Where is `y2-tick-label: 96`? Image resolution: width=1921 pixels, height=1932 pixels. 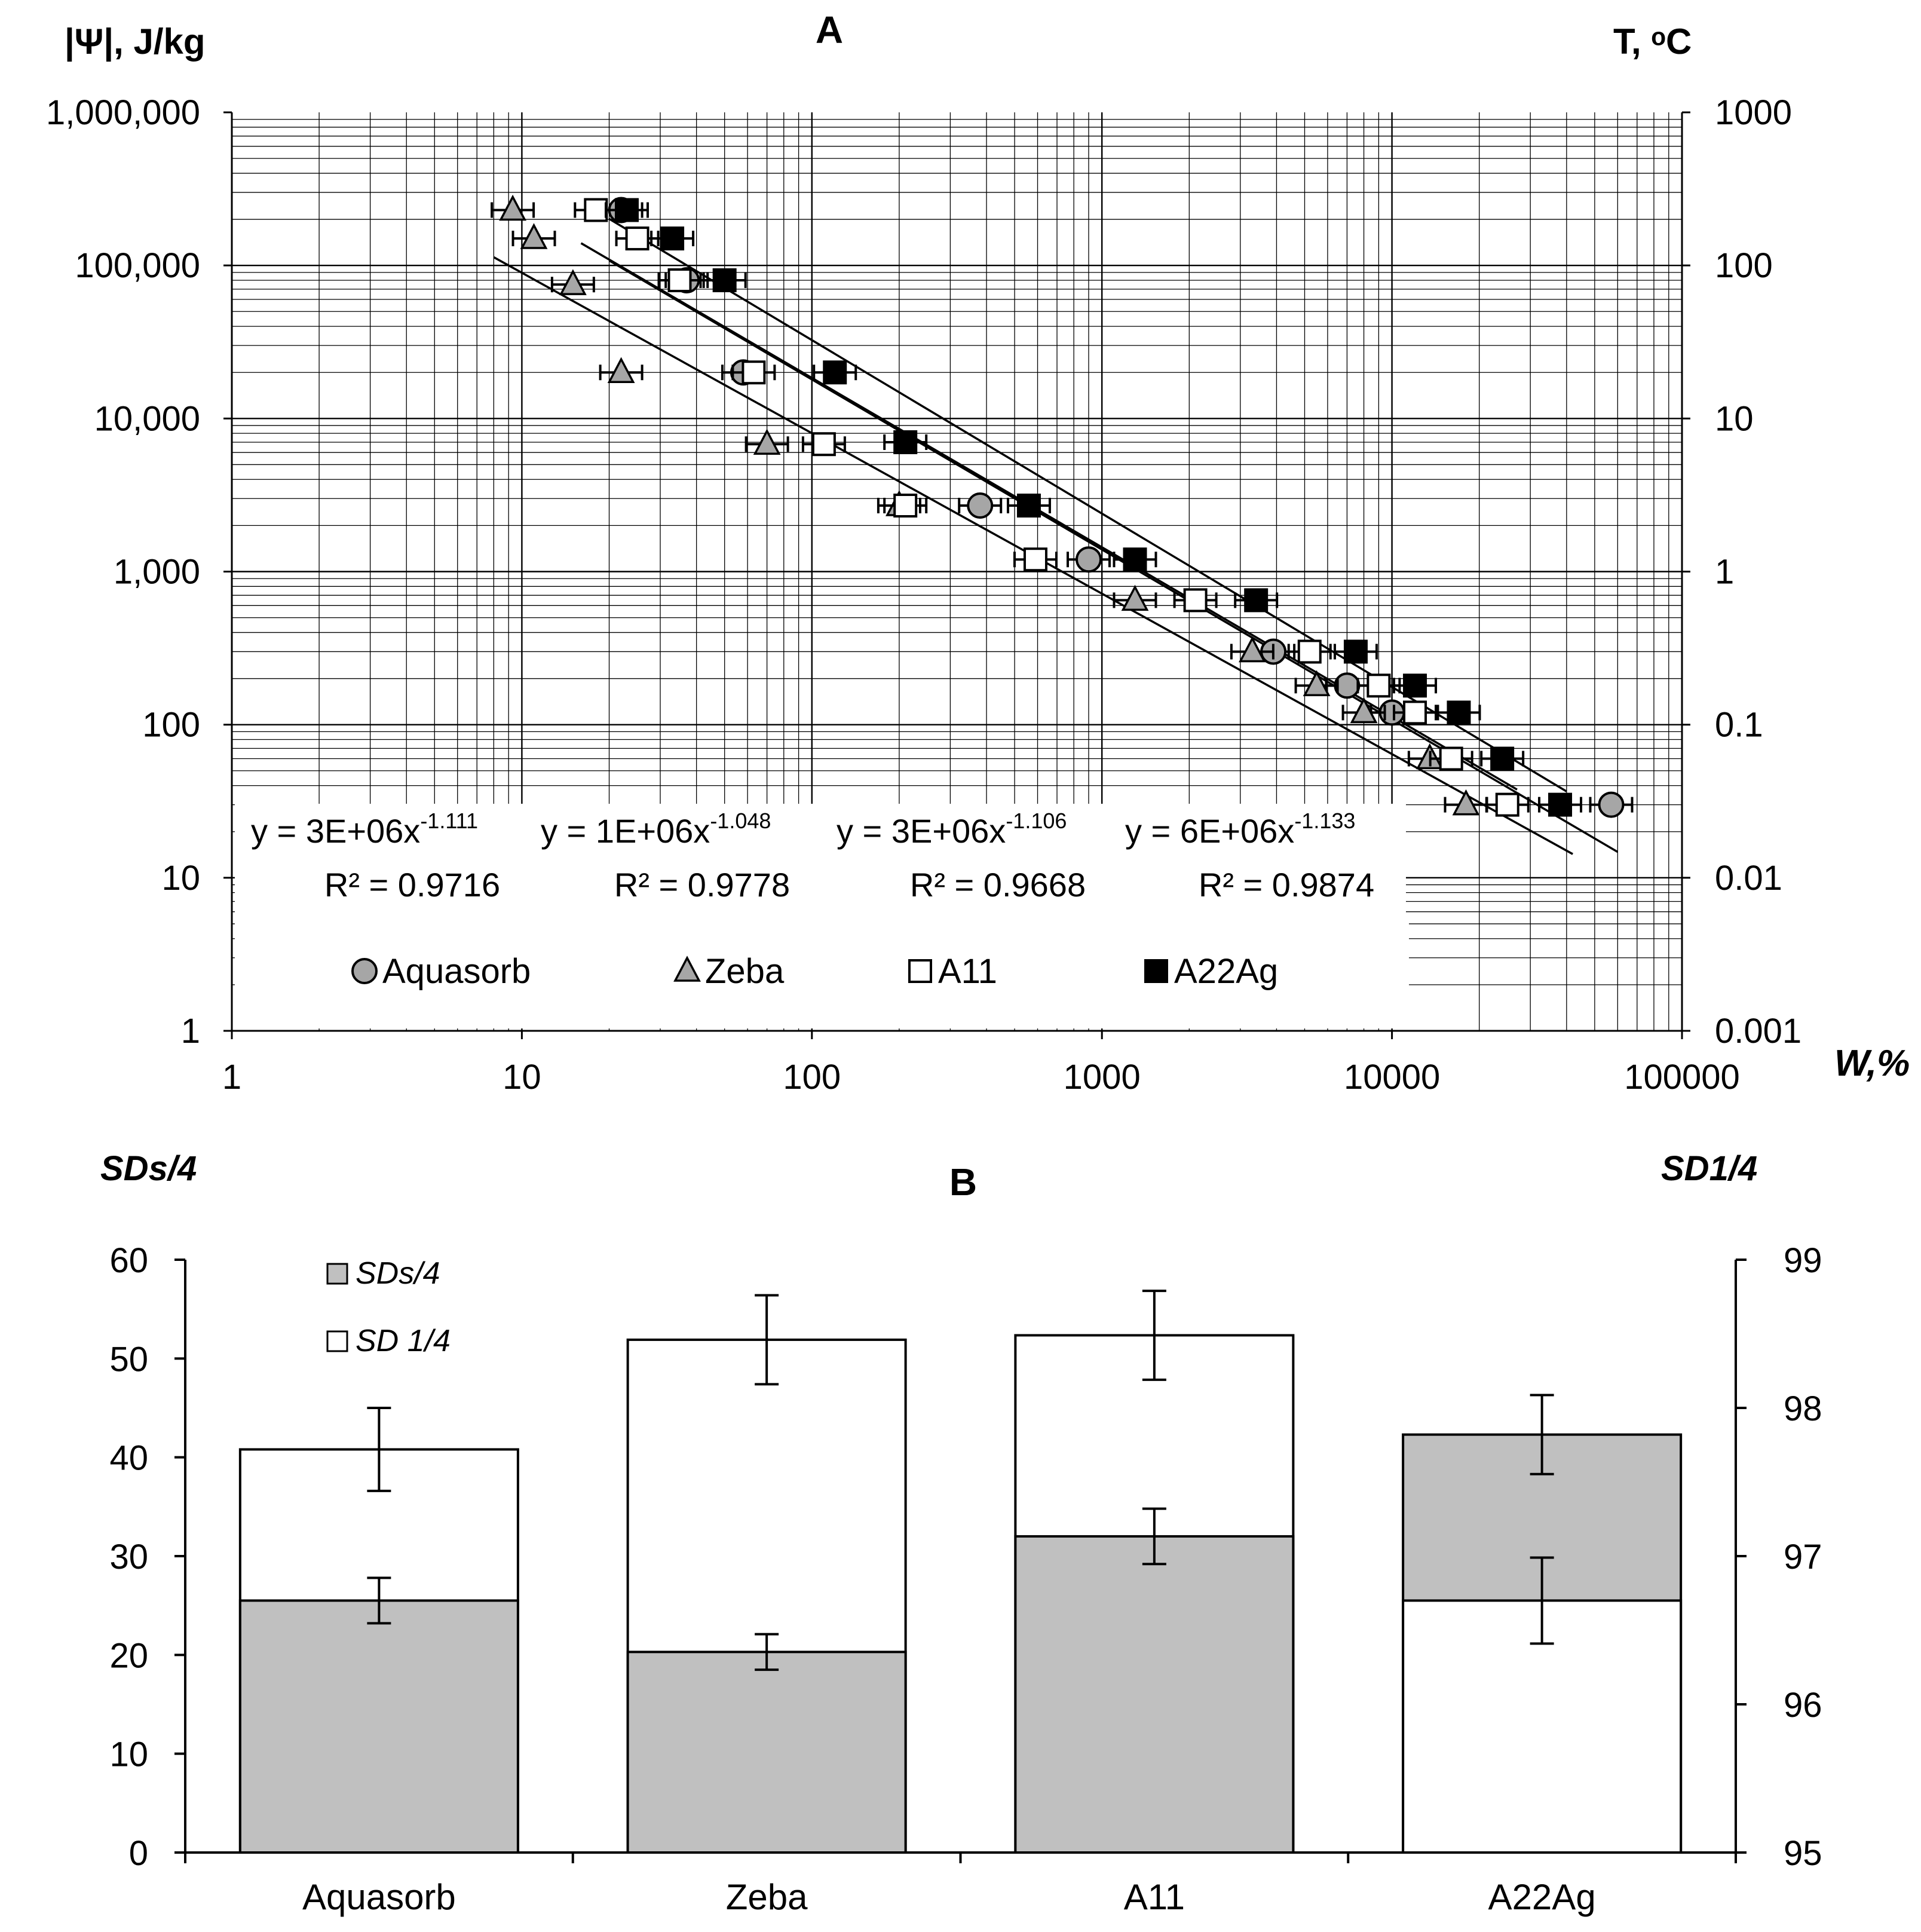 y2-tick-label: 96 is located at coordinates (1803, 1706).